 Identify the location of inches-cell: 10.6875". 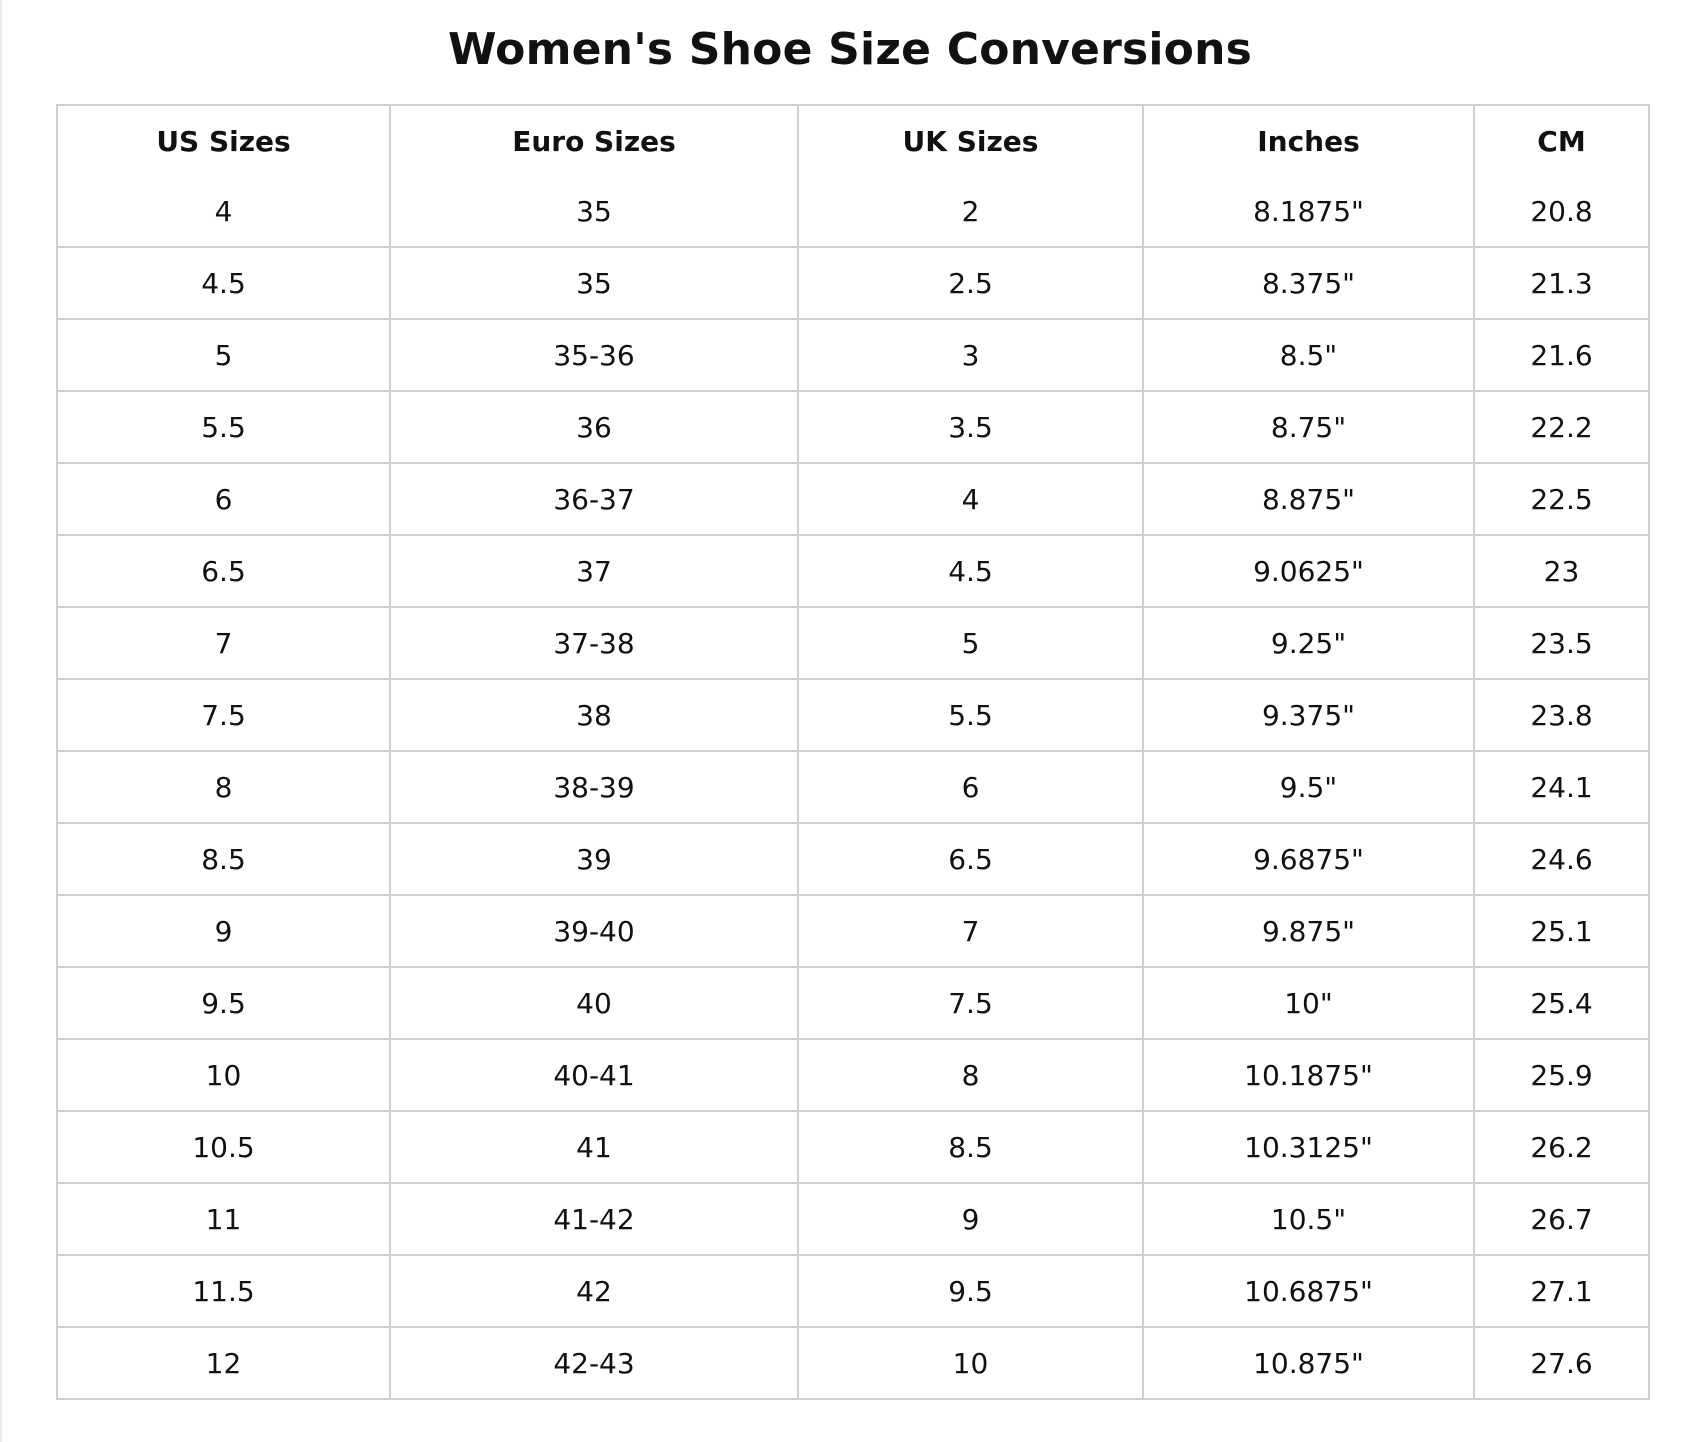
(1308, 1291).